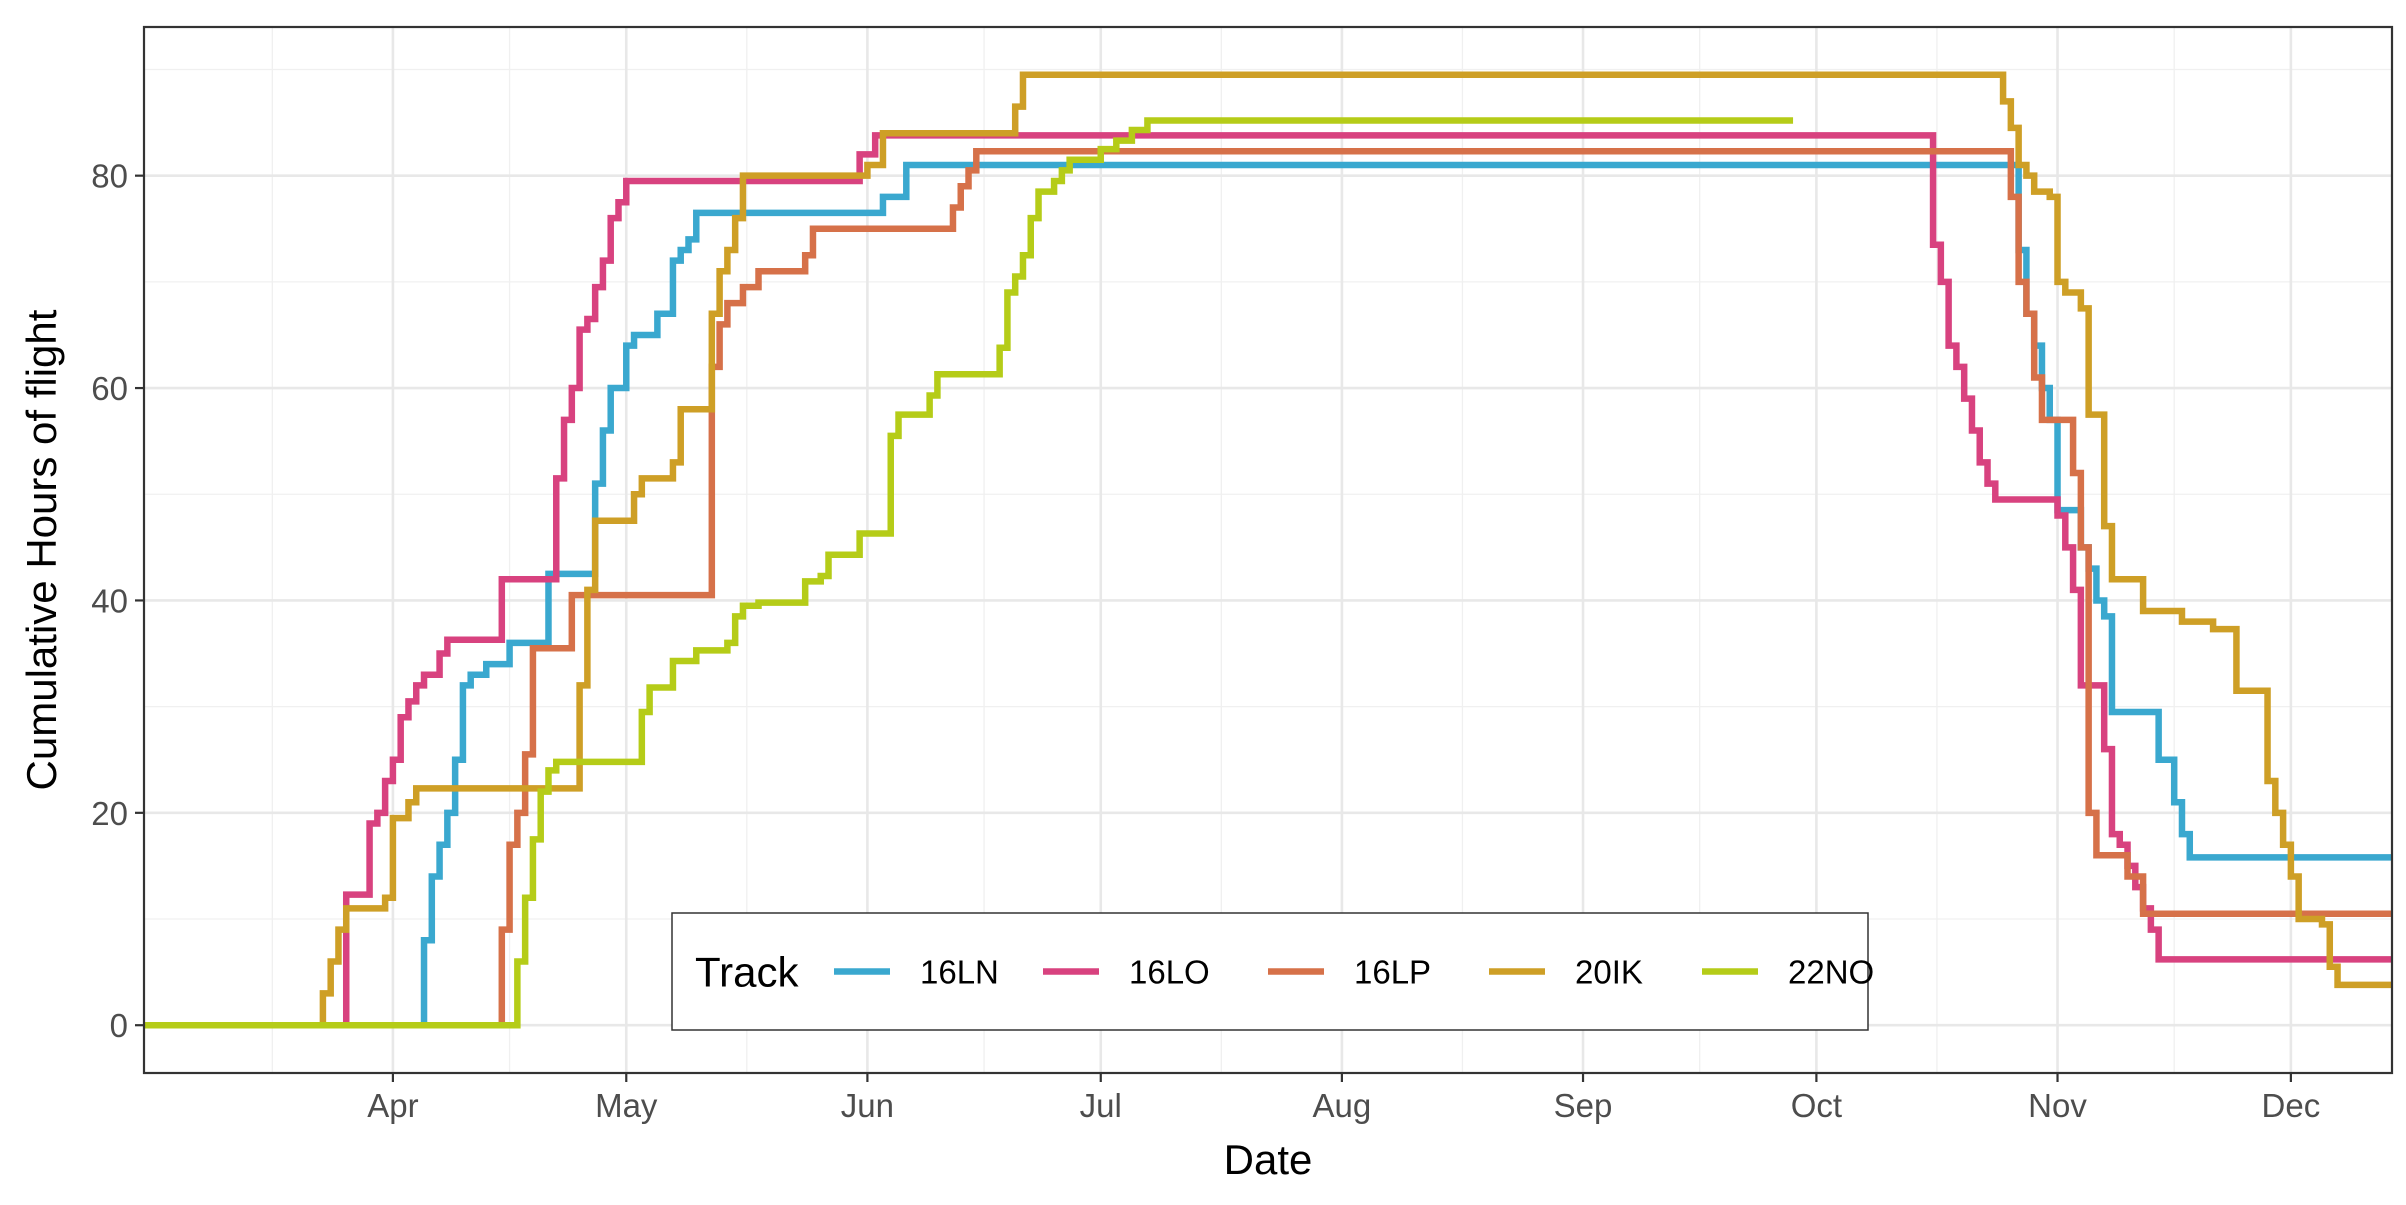 Image resolution: width=2406 pixels, height=1205 pixels. I want to click on legend-label-16ln: 16LN, so click(959, 972).